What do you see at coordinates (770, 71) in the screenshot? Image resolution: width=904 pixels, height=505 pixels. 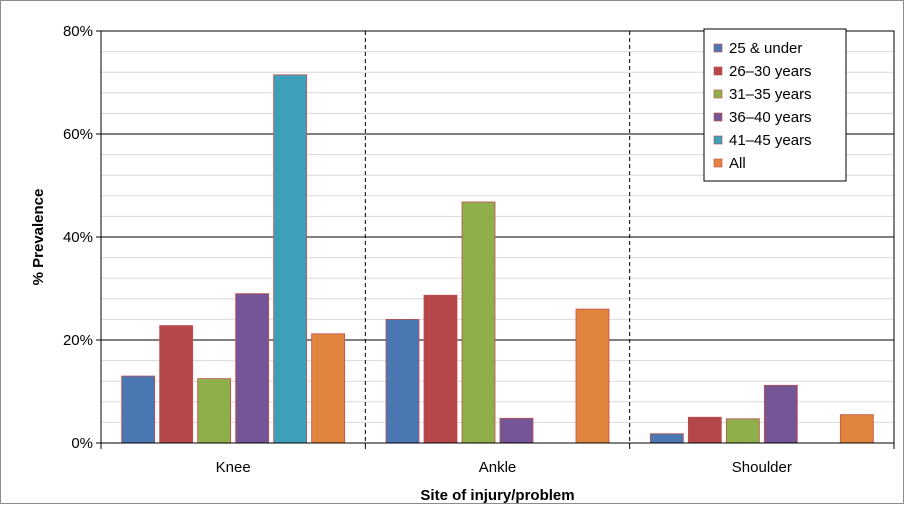 I see `legend-label: 26–30 years` at bounding box center [770, 71].